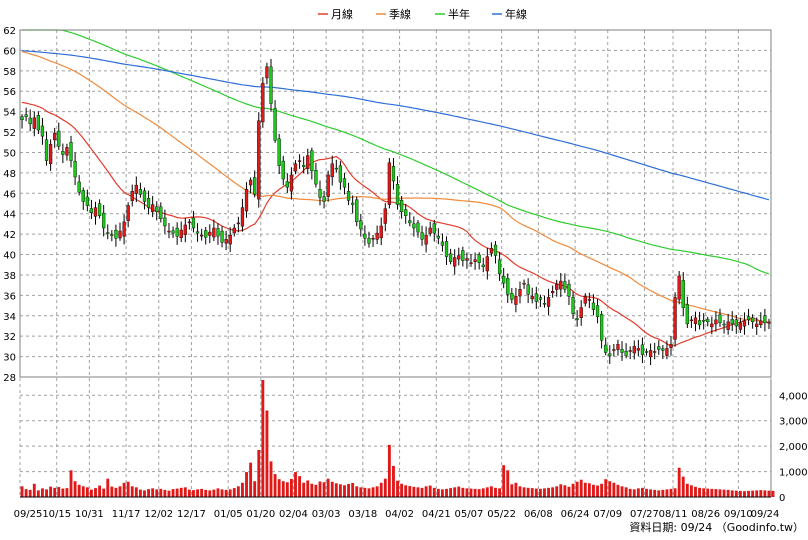 Image resolution: width=808 pixels, height=540 pixels. What do you see at coordinates (607, 514) in the screenshot?
I see `x-tick-label: 07/09` at bounding box center [607, 514].